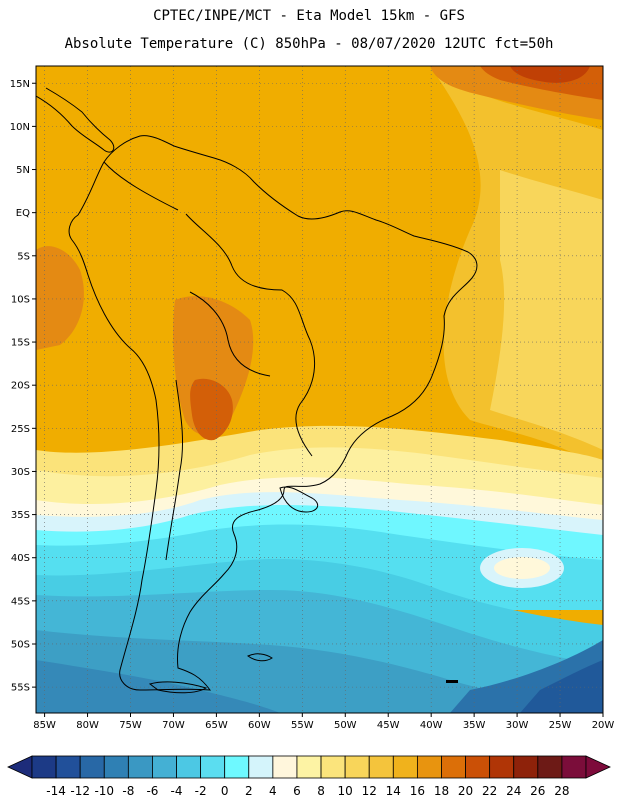  Describe the element at coordinates (20, 429) in the screenshot. I see `lat-label: 25S` at that location.